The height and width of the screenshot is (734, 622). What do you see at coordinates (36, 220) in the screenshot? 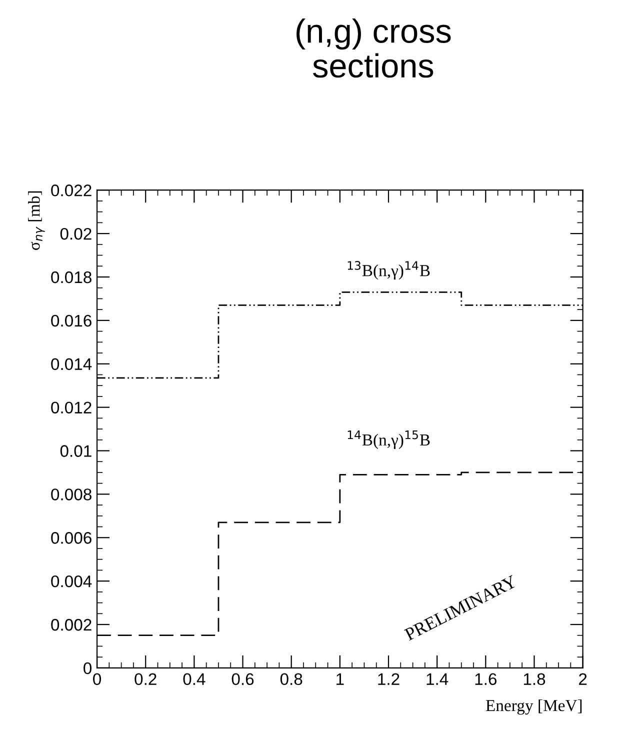
I see `y-axis-title: σ$_{nγ}$ [mb]` at bounding box center [36, 220].